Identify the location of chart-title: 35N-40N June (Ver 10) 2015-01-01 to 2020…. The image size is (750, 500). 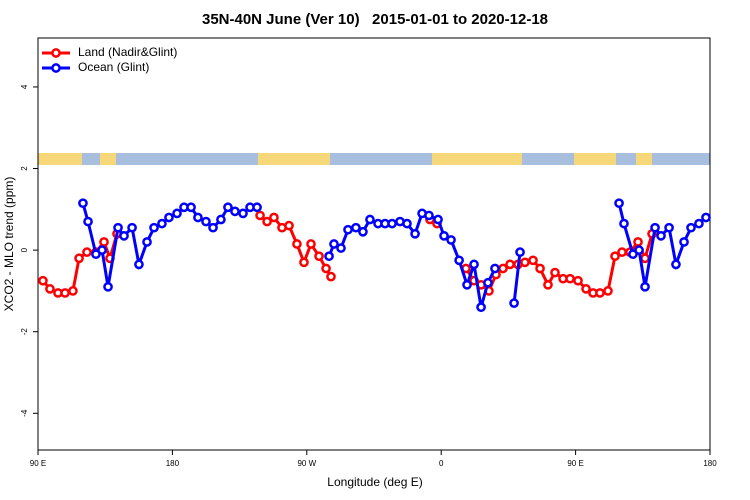
(375, 19).